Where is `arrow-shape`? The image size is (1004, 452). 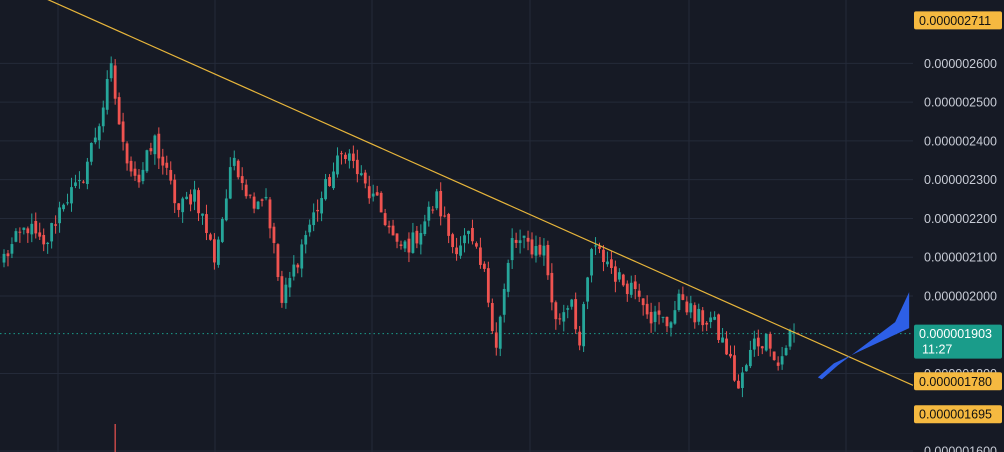
arrow-shape is located at coordinates (863, 336).